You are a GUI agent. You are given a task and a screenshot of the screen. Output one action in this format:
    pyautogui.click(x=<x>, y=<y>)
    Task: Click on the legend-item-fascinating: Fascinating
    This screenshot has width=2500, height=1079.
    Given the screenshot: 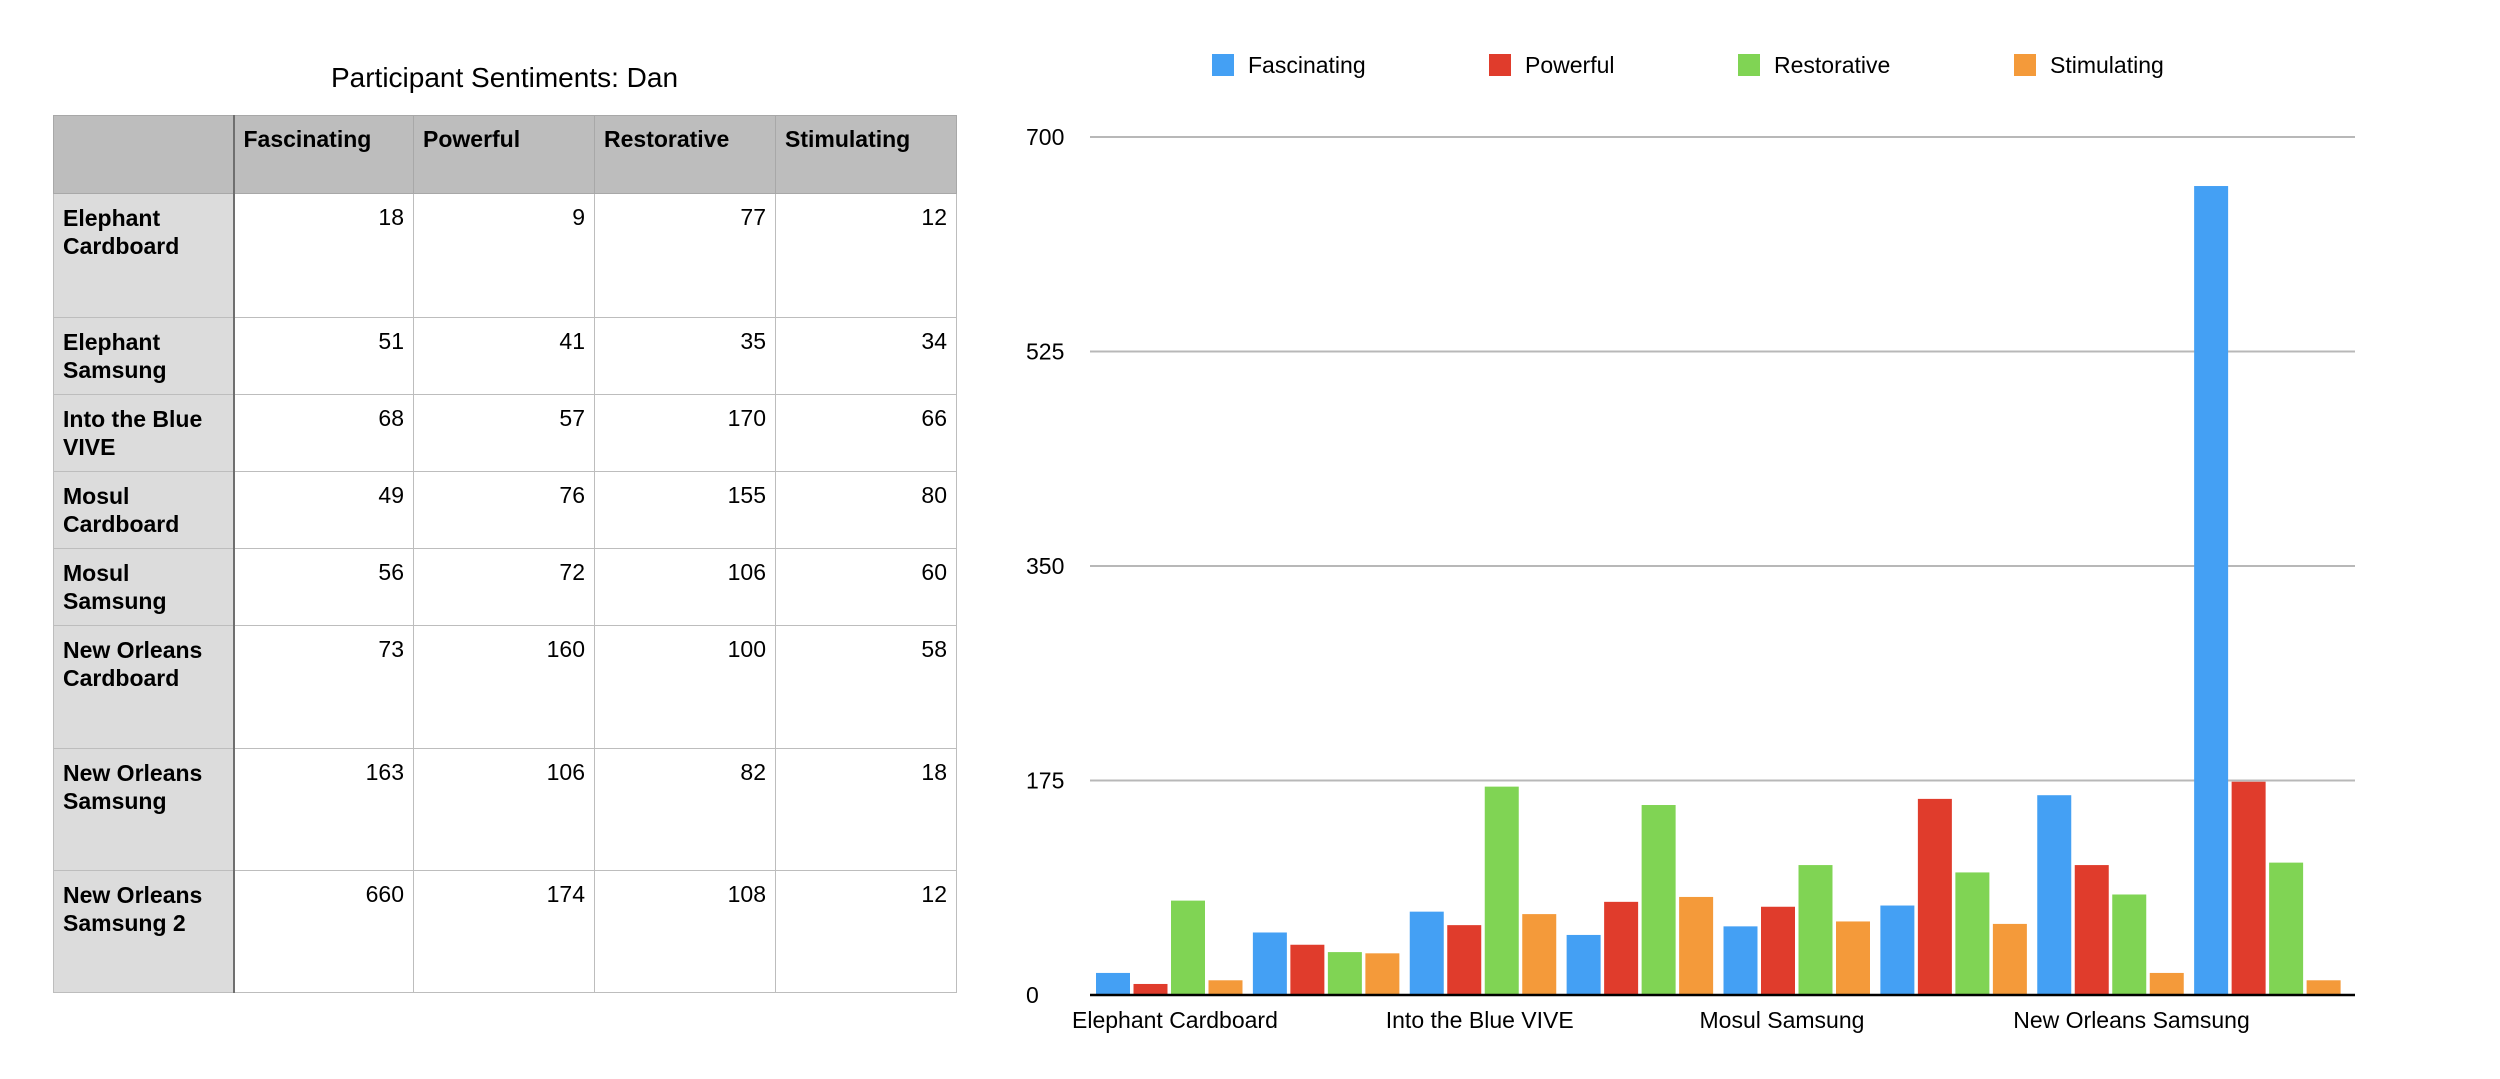 What is the action you would take?
    pyautogui.click(x=1289, y=65)
    